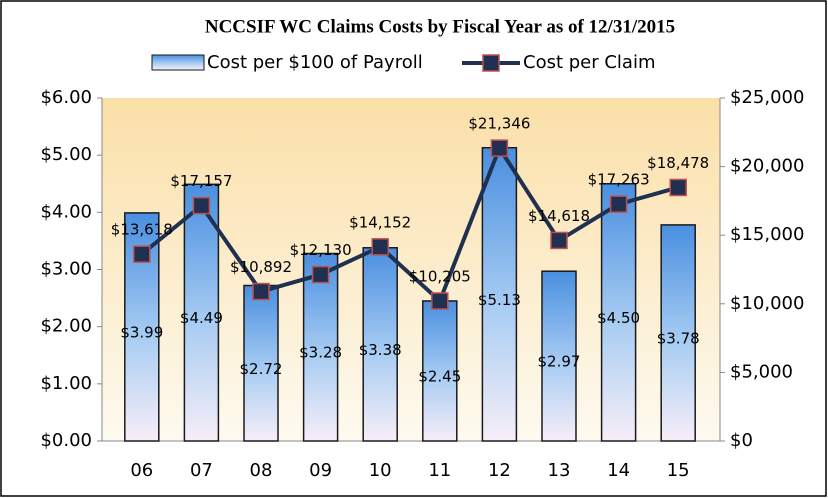  Describe the element at coordinates (678, 163) in the screenshot. I see `data-label: $18,478` at that location.